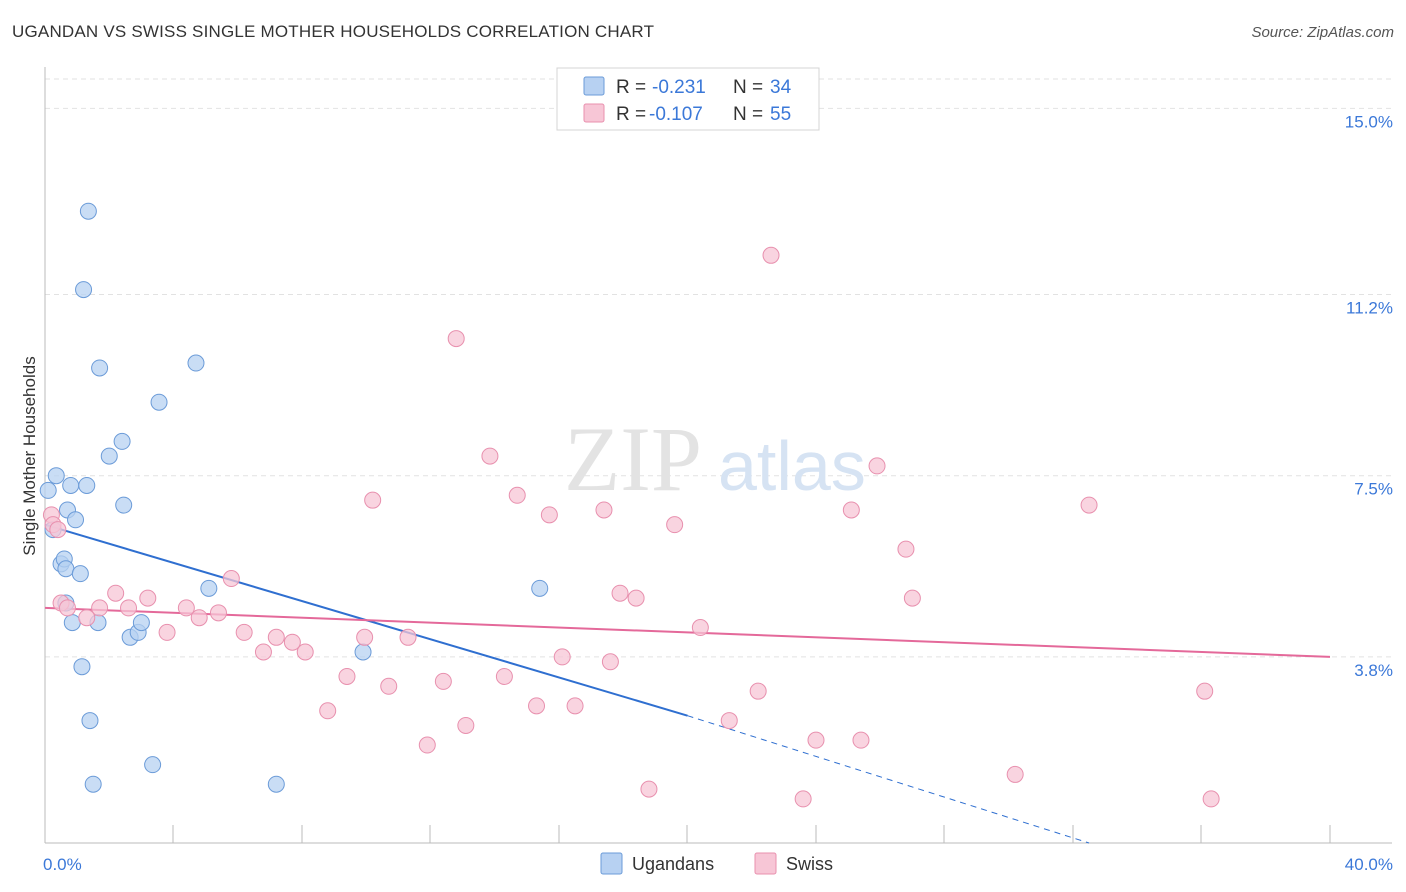  What do you see at coordinates (687, 632) in the screenshot?
I see `swiss-trendline` at bounding box center [687, 632].